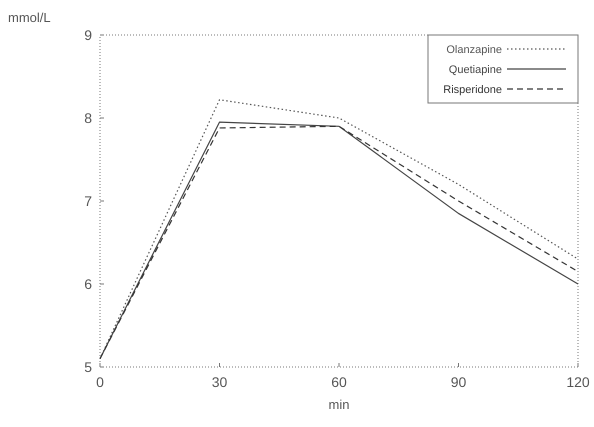 This screenshot has width=594, height=427. I want to click on x-tick-label: 0, so click(100, 382).